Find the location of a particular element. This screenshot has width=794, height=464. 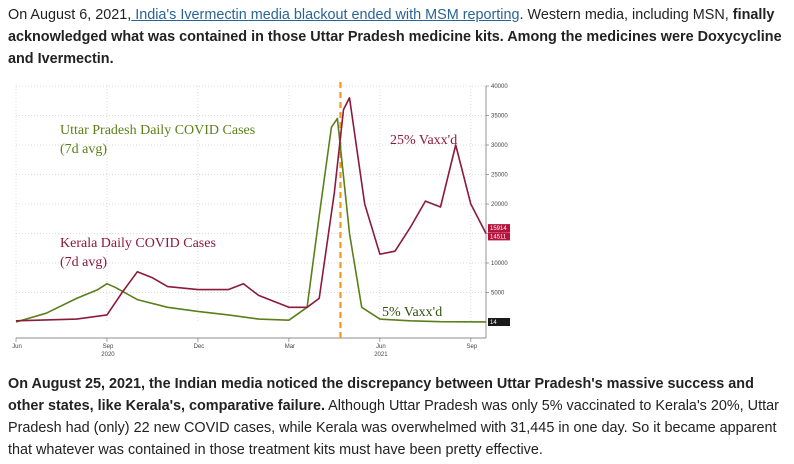

x-axis: Jun Sep 2020 Dec Mar Jun 2021 Sep is located at coordinates (249, 347).